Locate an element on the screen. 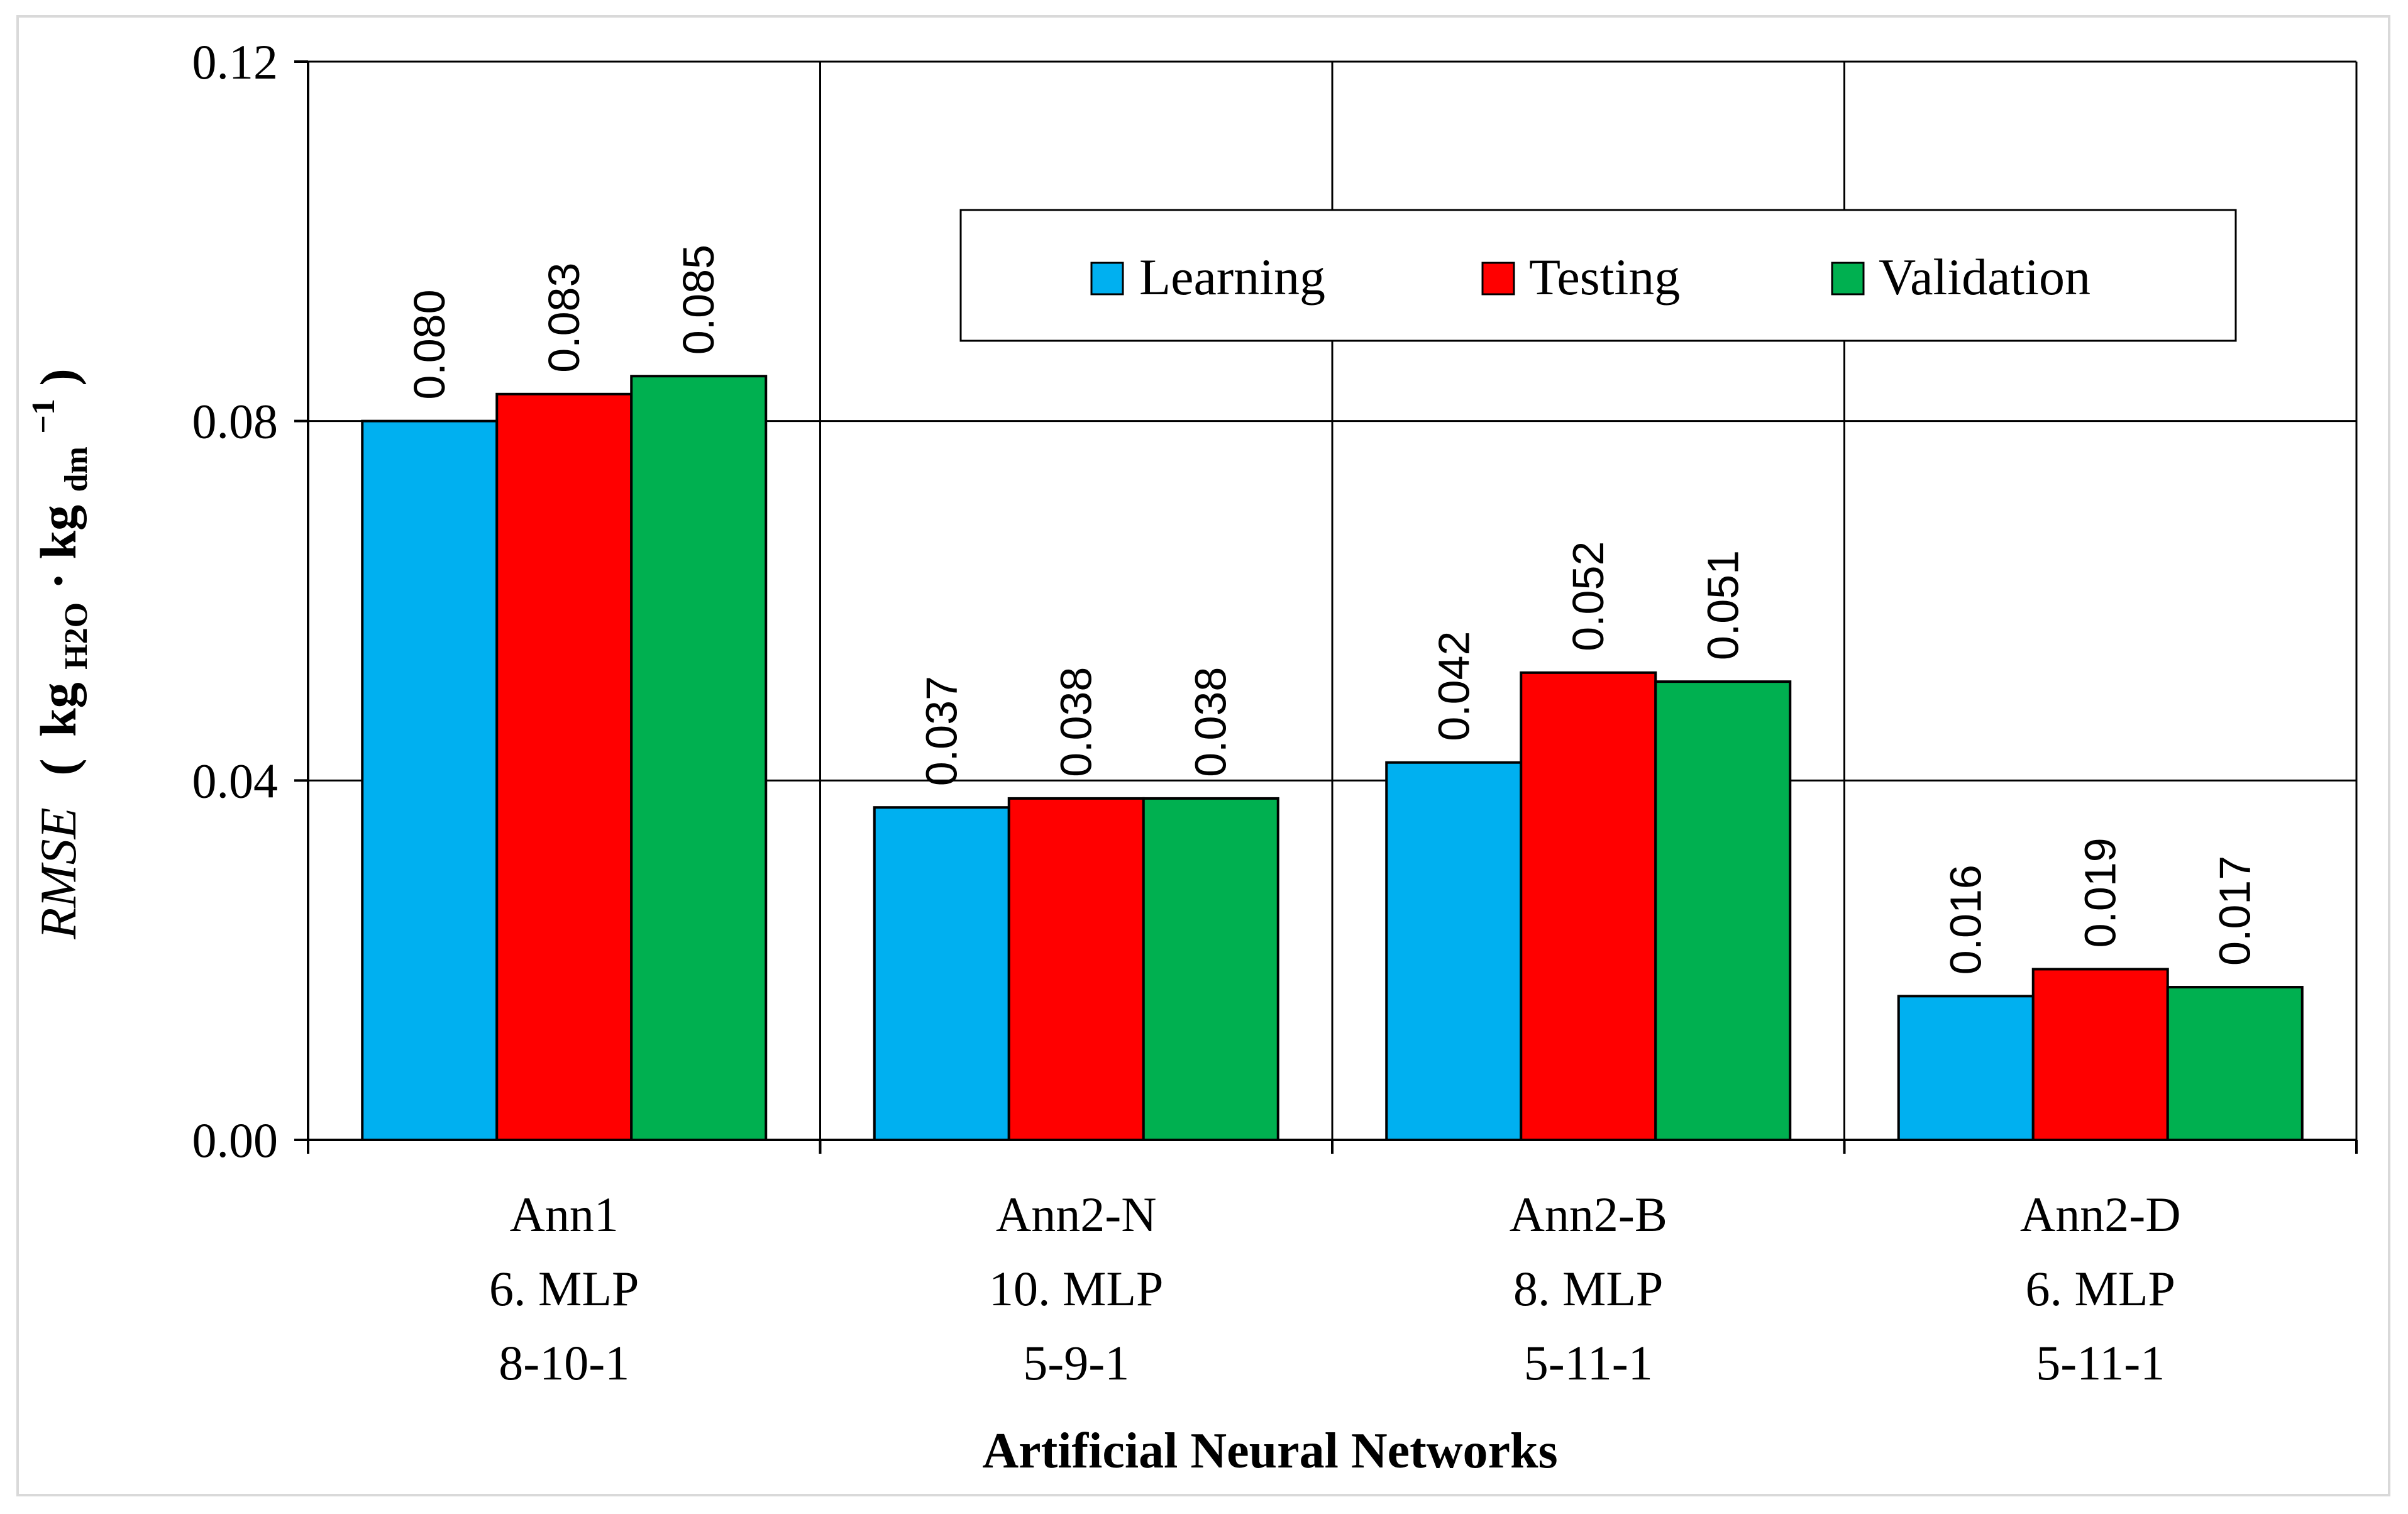 The width and height of the screenshot is (2408, 1514). data-label-learning-3: 0.016 is located at coordinates (1966, 920).